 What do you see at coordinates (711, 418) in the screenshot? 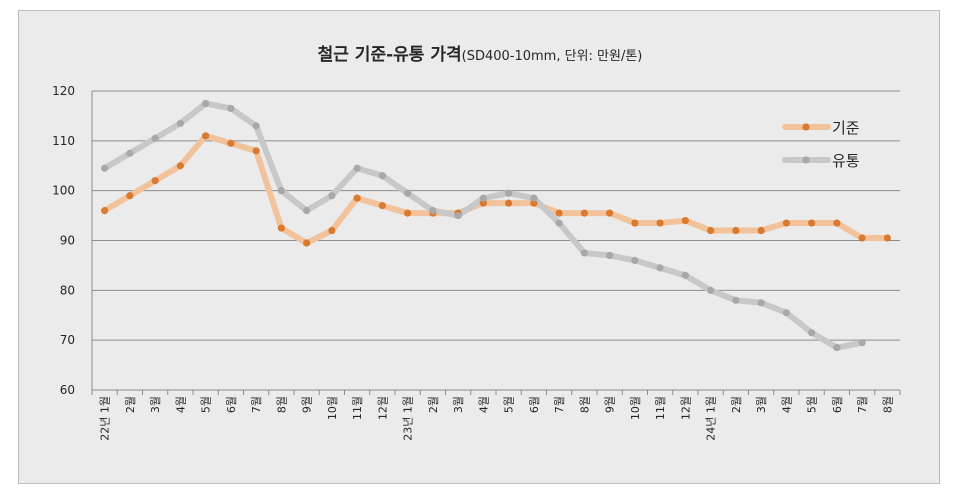
I see `x-tick-label: 24년 1월` at bounding box center [711, 418].